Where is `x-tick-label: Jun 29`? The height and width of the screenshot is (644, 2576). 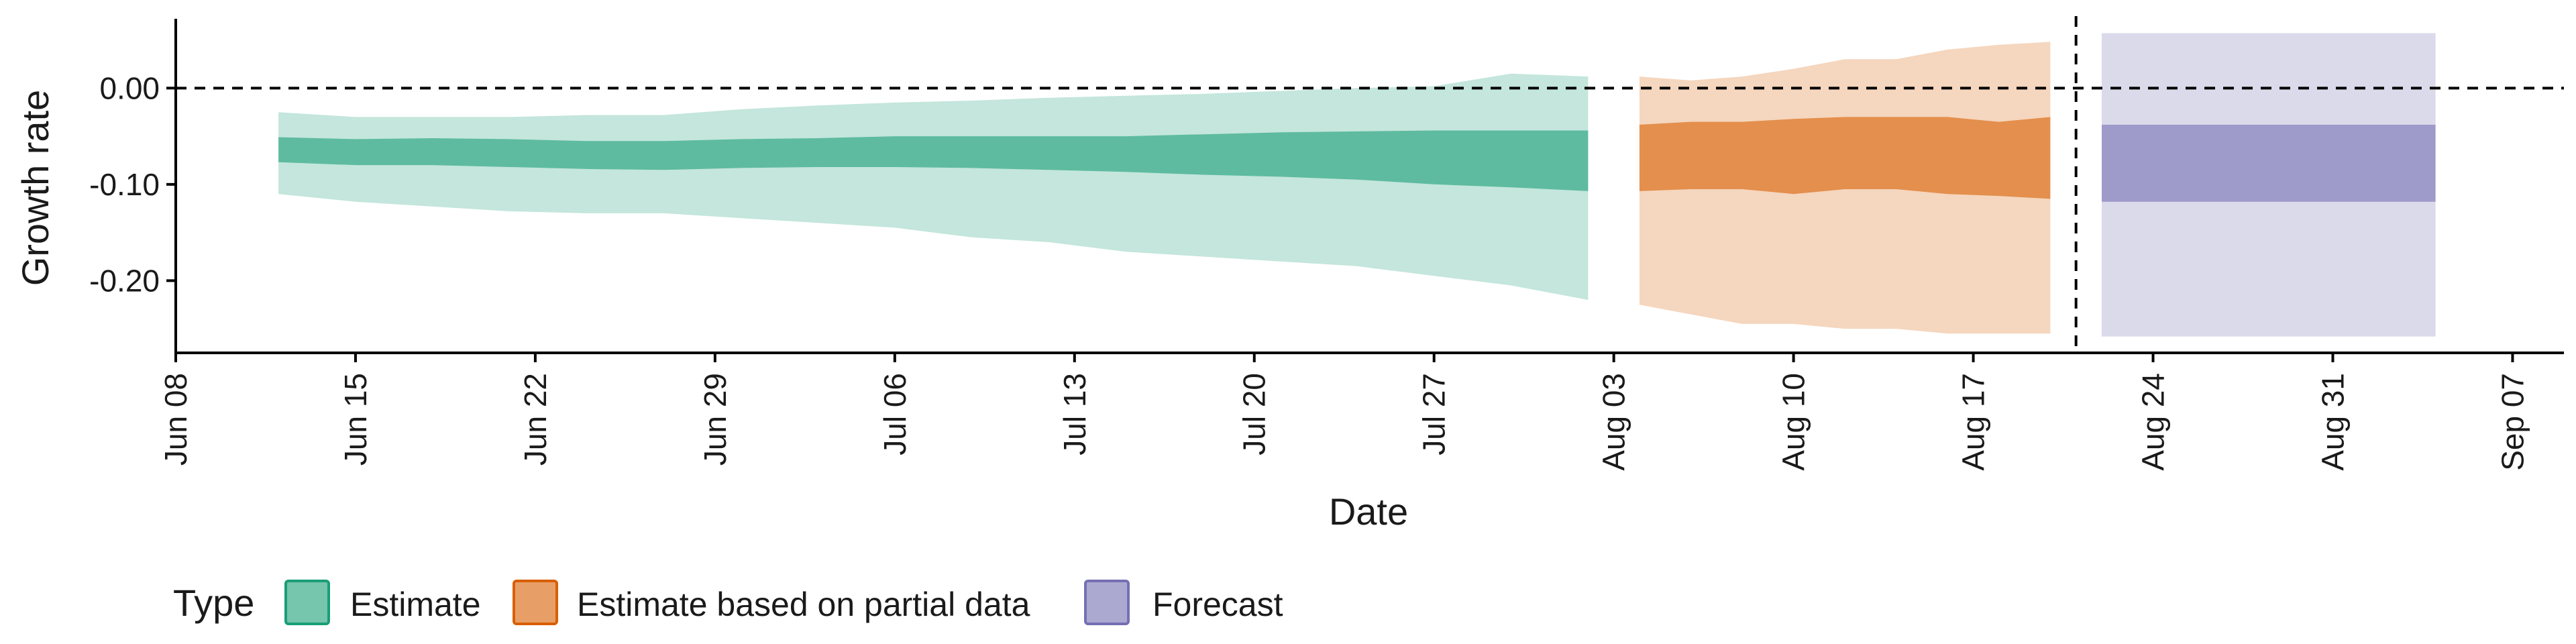
x-tick-label: Jun 29 is located at coordinates (715, 419).